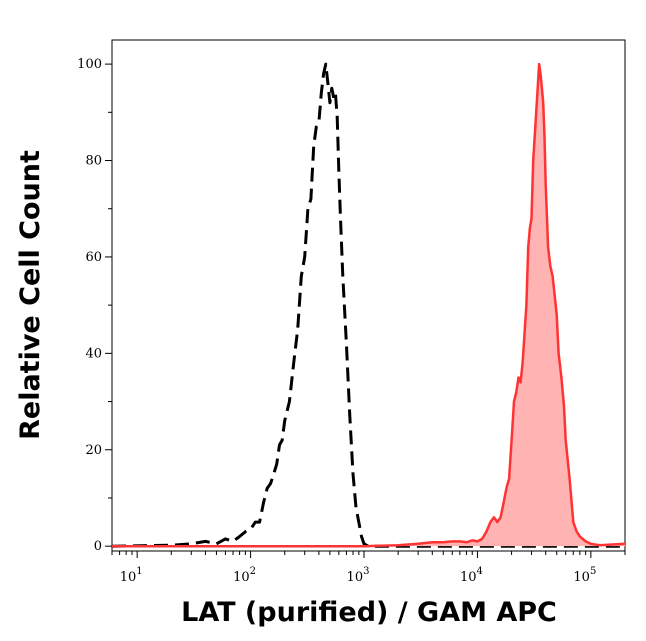 The image size is (646, 641). Describe the element at coordinates (93, 450) in the screenshot. I see `y-tick-label: 20` at that location.